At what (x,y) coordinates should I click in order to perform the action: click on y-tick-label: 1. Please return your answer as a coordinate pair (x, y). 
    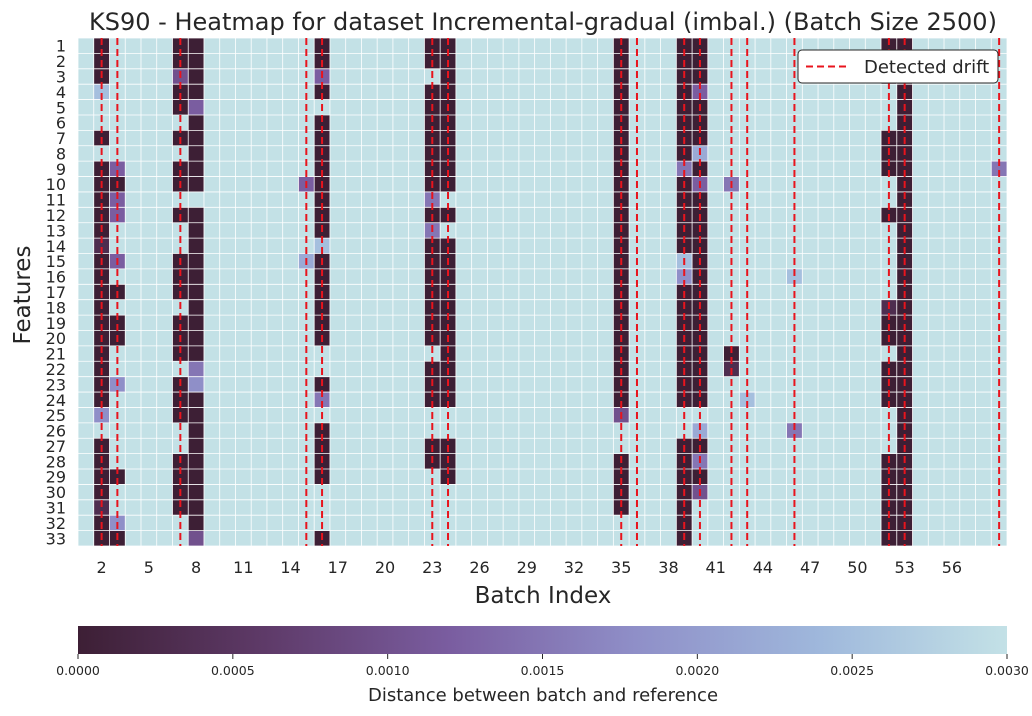
    Looking at the image, I should click on (61, 46).